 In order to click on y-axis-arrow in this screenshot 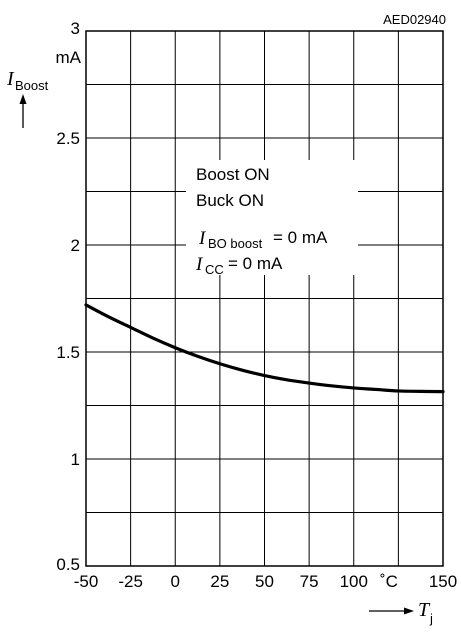, I will do `click(23, 111)`.